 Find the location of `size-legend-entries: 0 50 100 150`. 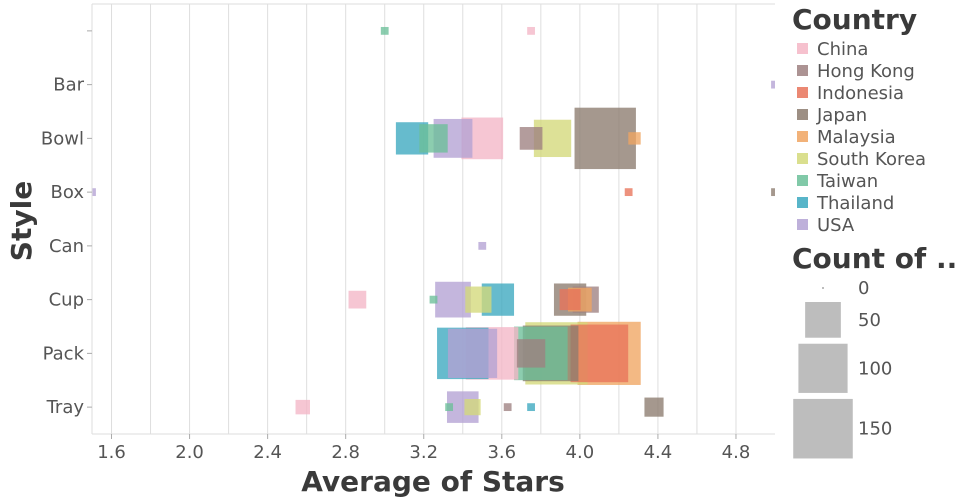

size-legend-entries: 0 50 100 150 is located at coordinates (842, 368).